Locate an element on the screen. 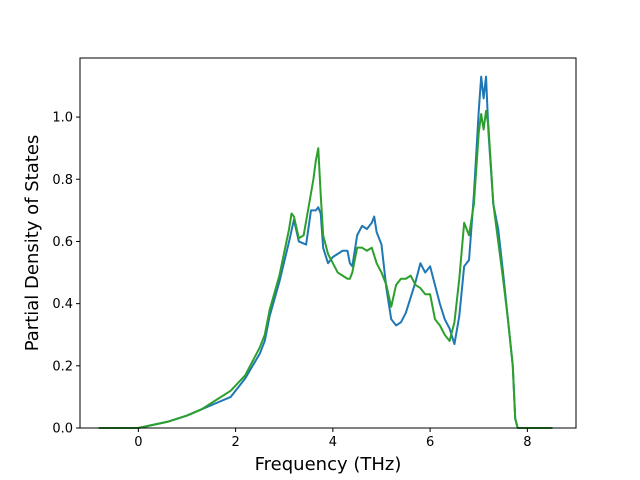  x-tick-label: 2 is located at coordinates (235, 442).